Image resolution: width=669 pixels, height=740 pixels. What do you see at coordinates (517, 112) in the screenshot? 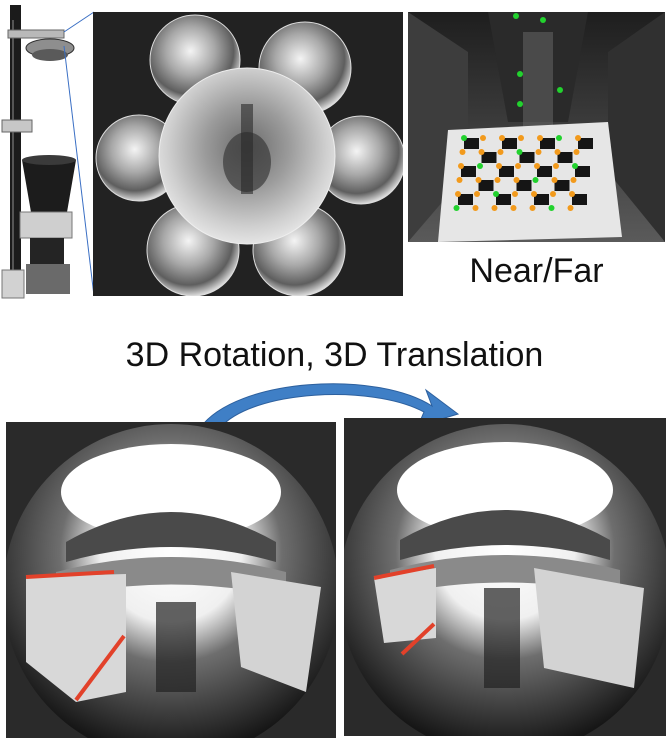
I see `feature-points` at bounding box center [517, 112].